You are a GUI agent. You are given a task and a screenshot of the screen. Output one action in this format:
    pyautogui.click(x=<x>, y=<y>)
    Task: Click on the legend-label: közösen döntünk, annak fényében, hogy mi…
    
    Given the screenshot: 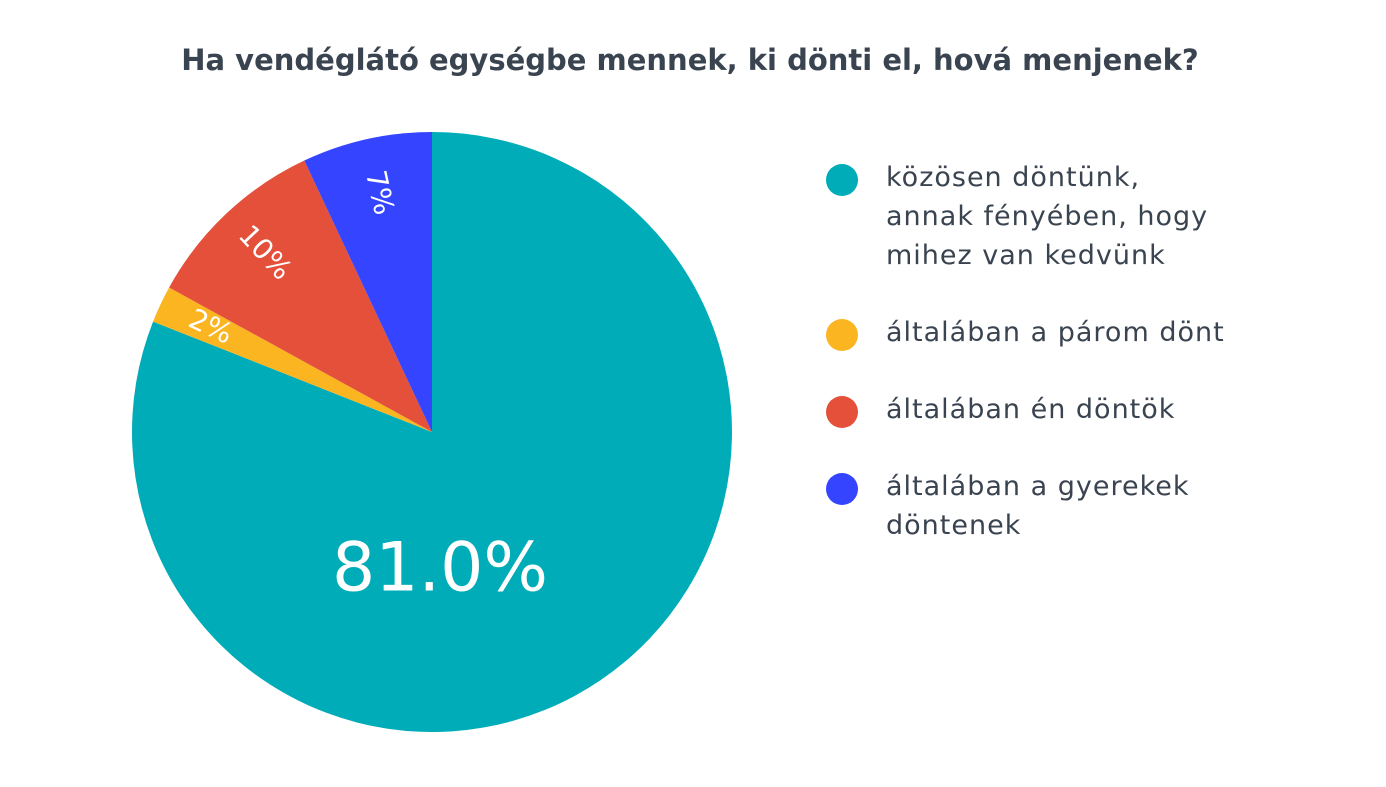 What is the action you would take?
    pyautogui.click(x=1047, y=216)
    